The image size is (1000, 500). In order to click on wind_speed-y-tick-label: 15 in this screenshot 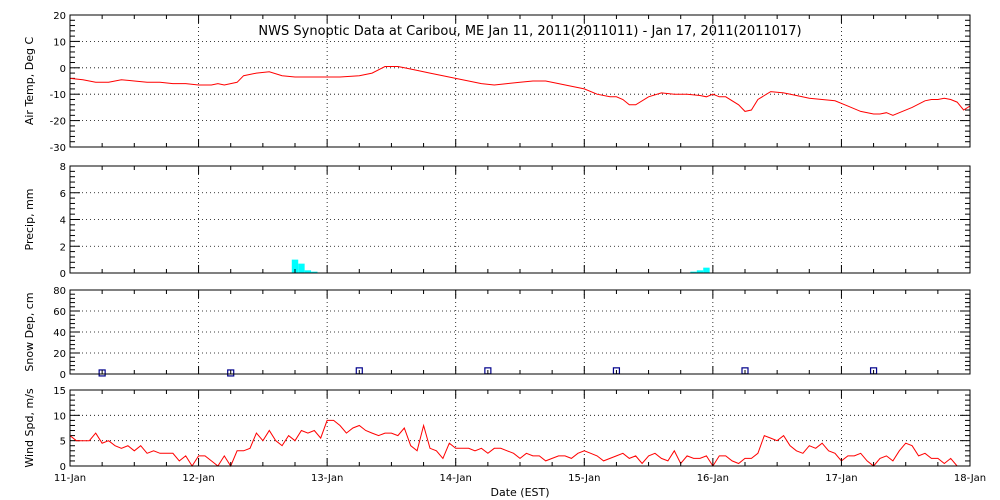, I will do `click(59, 391)`.